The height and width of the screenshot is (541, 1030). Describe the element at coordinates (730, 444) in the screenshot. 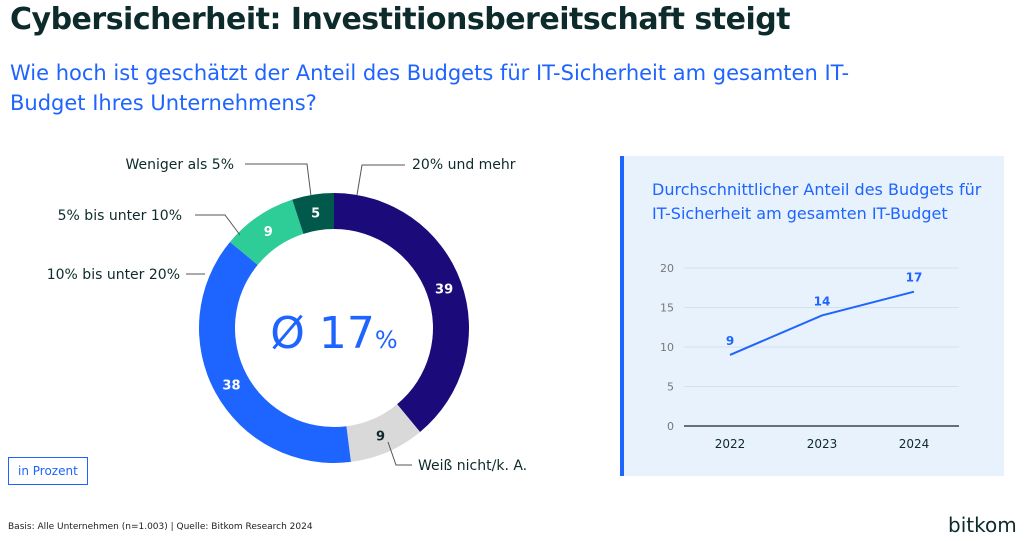

I see `x-tick-label: 2022` at that location.